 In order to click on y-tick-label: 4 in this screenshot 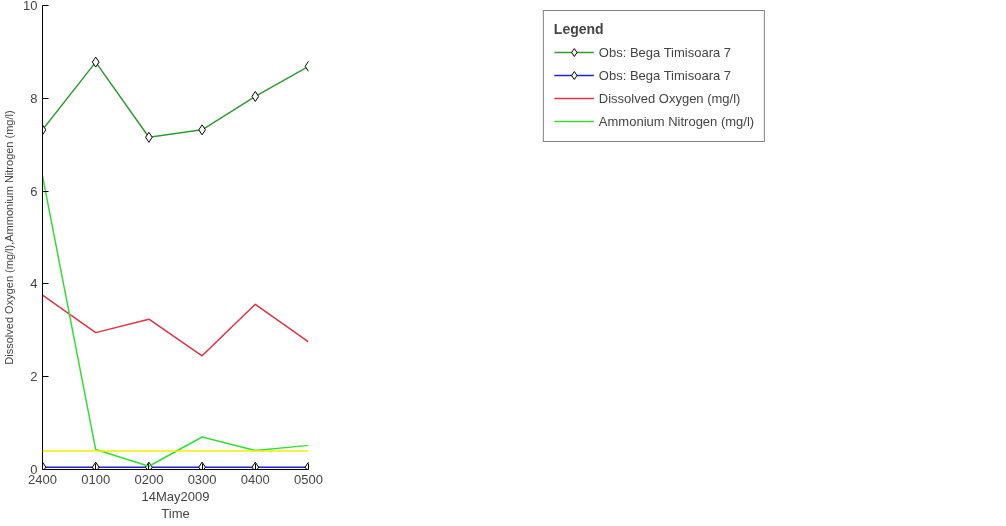, I will do `click(34, 284)`.